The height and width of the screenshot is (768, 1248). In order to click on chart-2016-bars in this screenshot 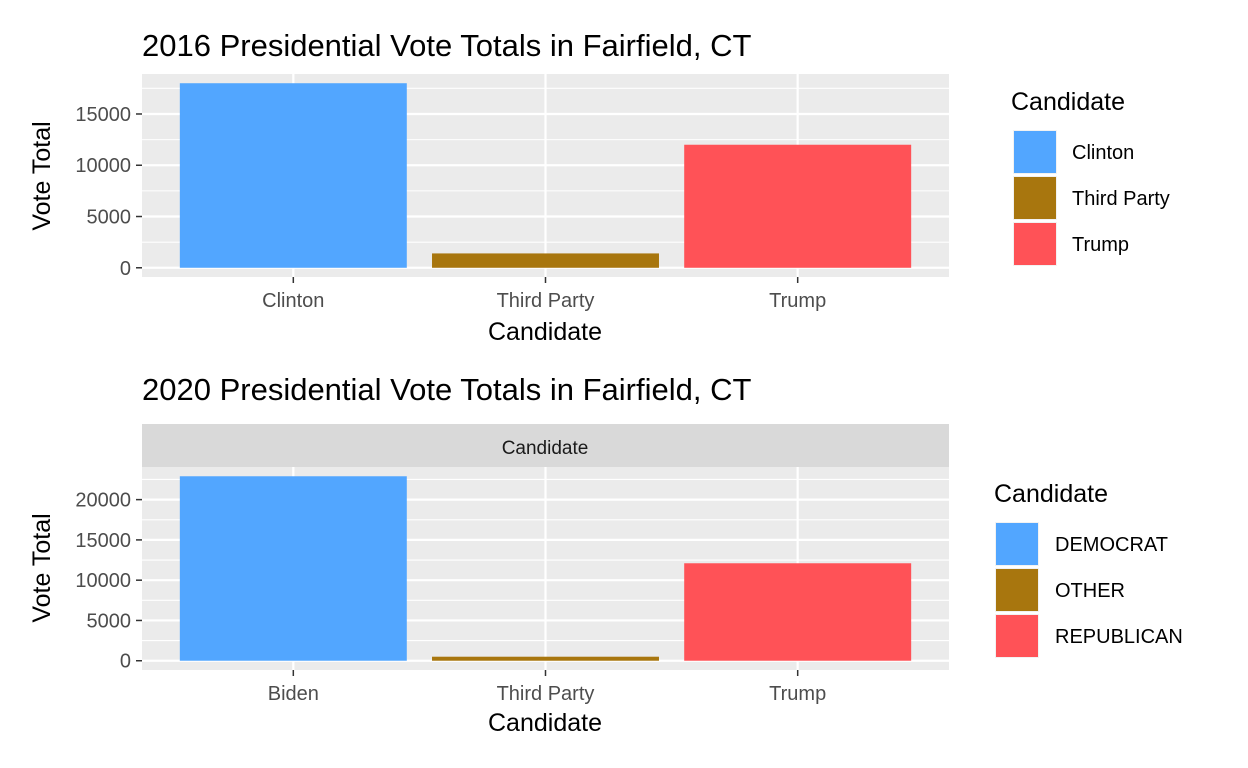, I will do `click(545, 175)`.